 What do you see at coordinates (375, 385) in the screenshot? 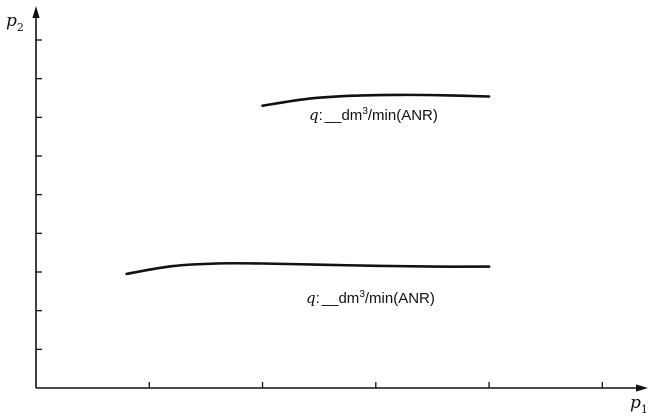
I see `x-ticks` at bounding box center [375, 385].